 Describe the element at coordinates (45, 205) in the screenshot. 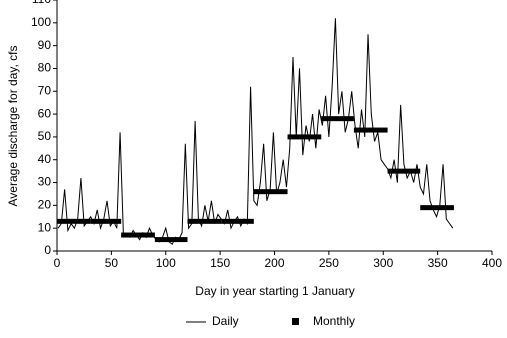

I see `y-tick-label: 20` at that location.